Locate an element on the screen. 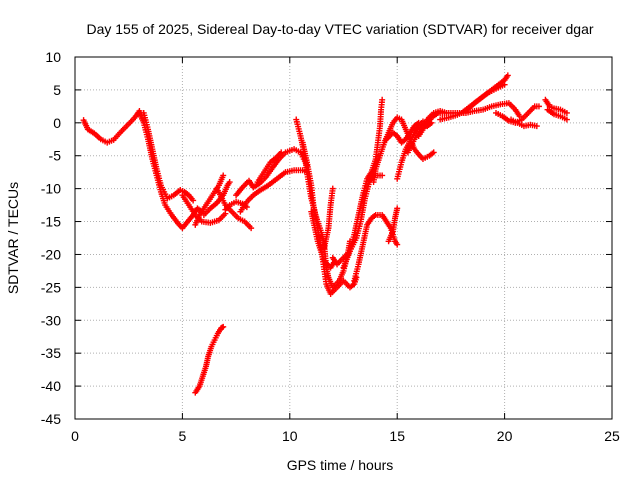  x-tick-label: 25 is located at coordinates (612, 436).